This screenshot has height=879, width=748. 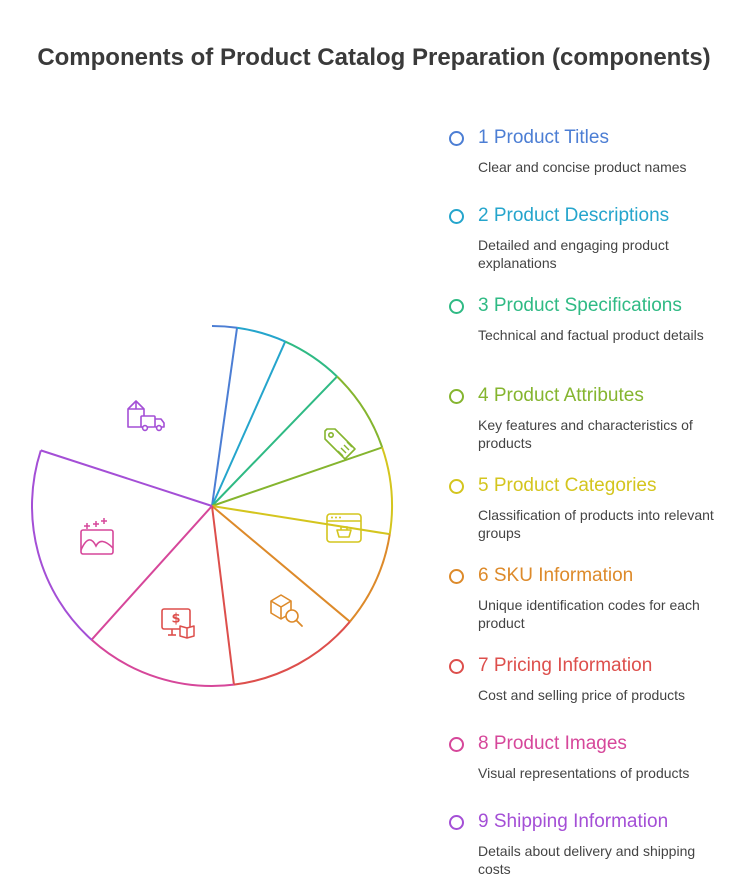 I want to click on legend-label: 5 Product Categories, so click(x=567, y=485).